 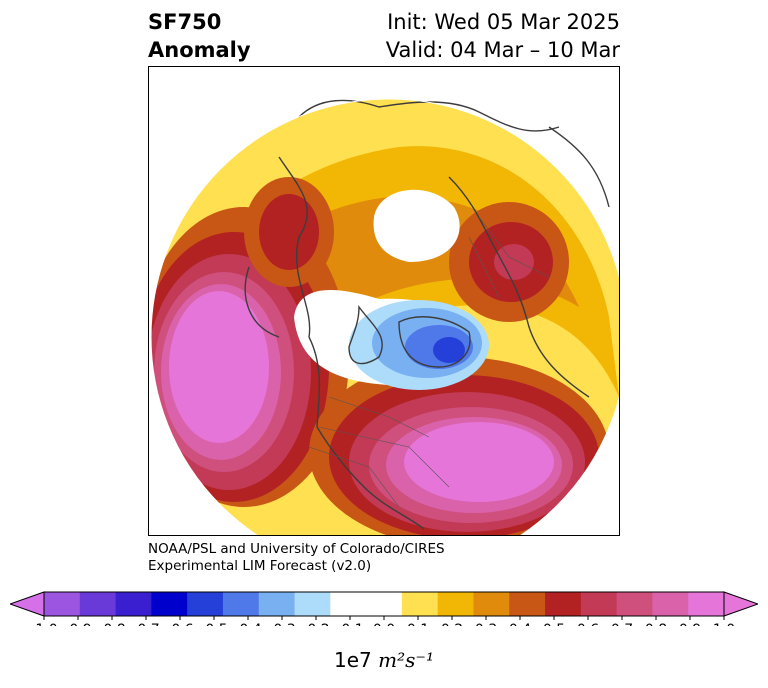 I want to click on colorbar-tick-label: -0.4, so click(x=247, y=624).